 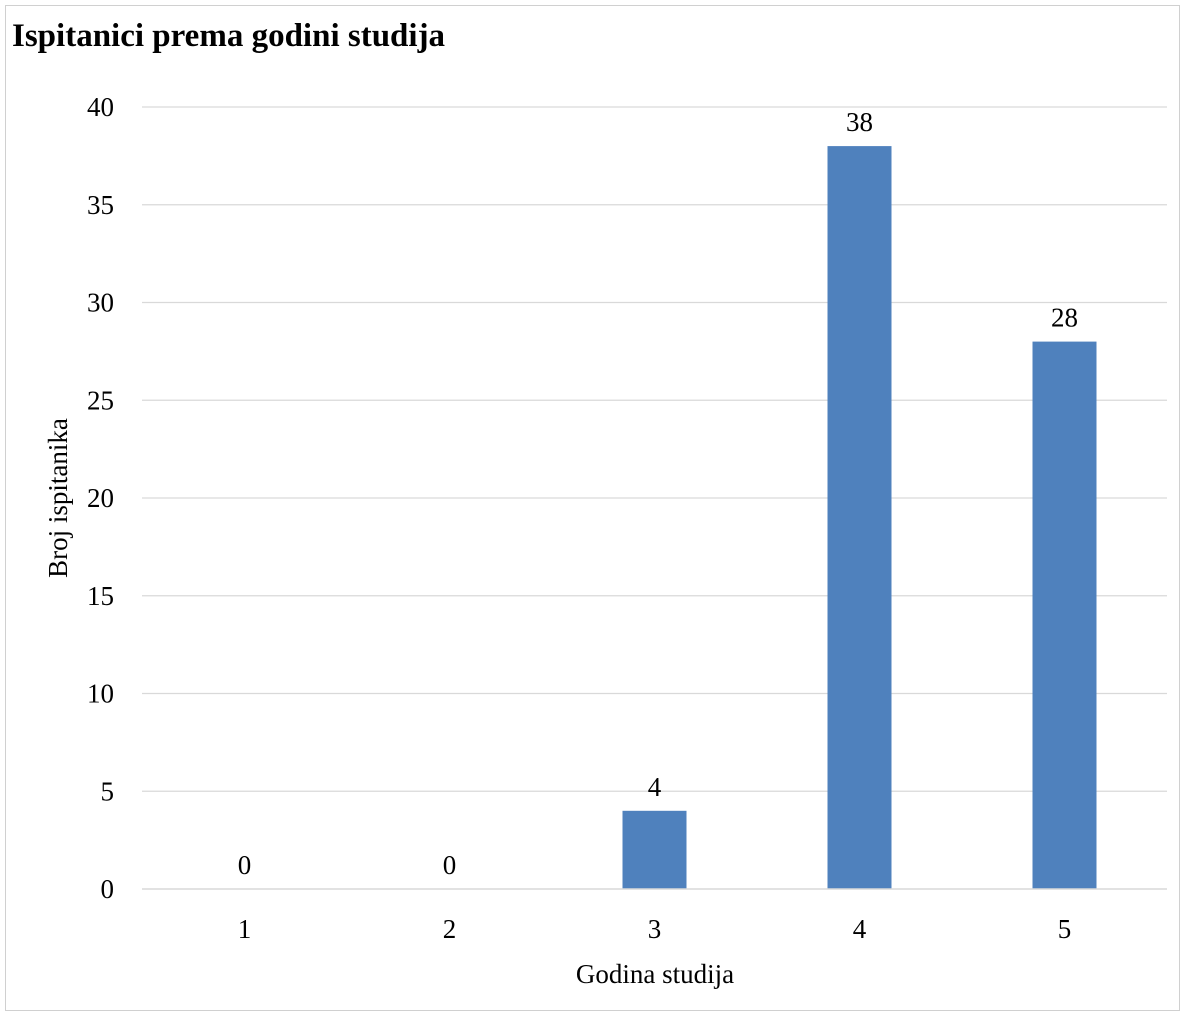 I want to click on data-label: 4, so click(x=655, y=787).